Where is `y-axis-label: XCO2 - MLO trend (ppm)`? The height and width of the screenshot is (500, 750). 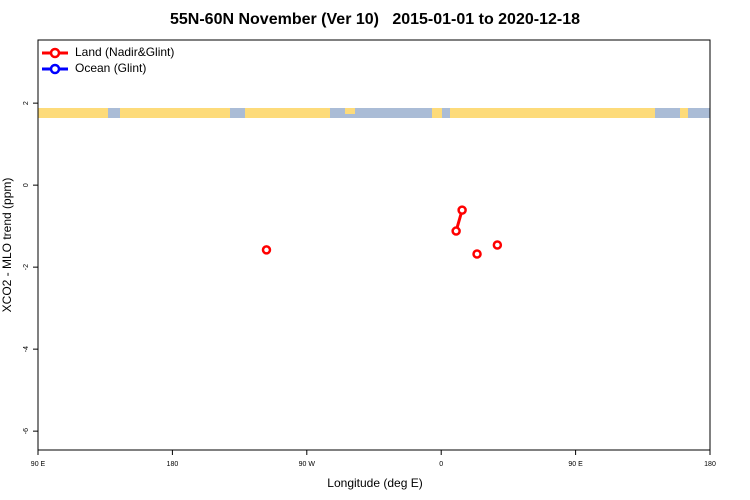
y-axis-label: XCO2 - MLO trend (ppm) is located at coordinates (7, 245).